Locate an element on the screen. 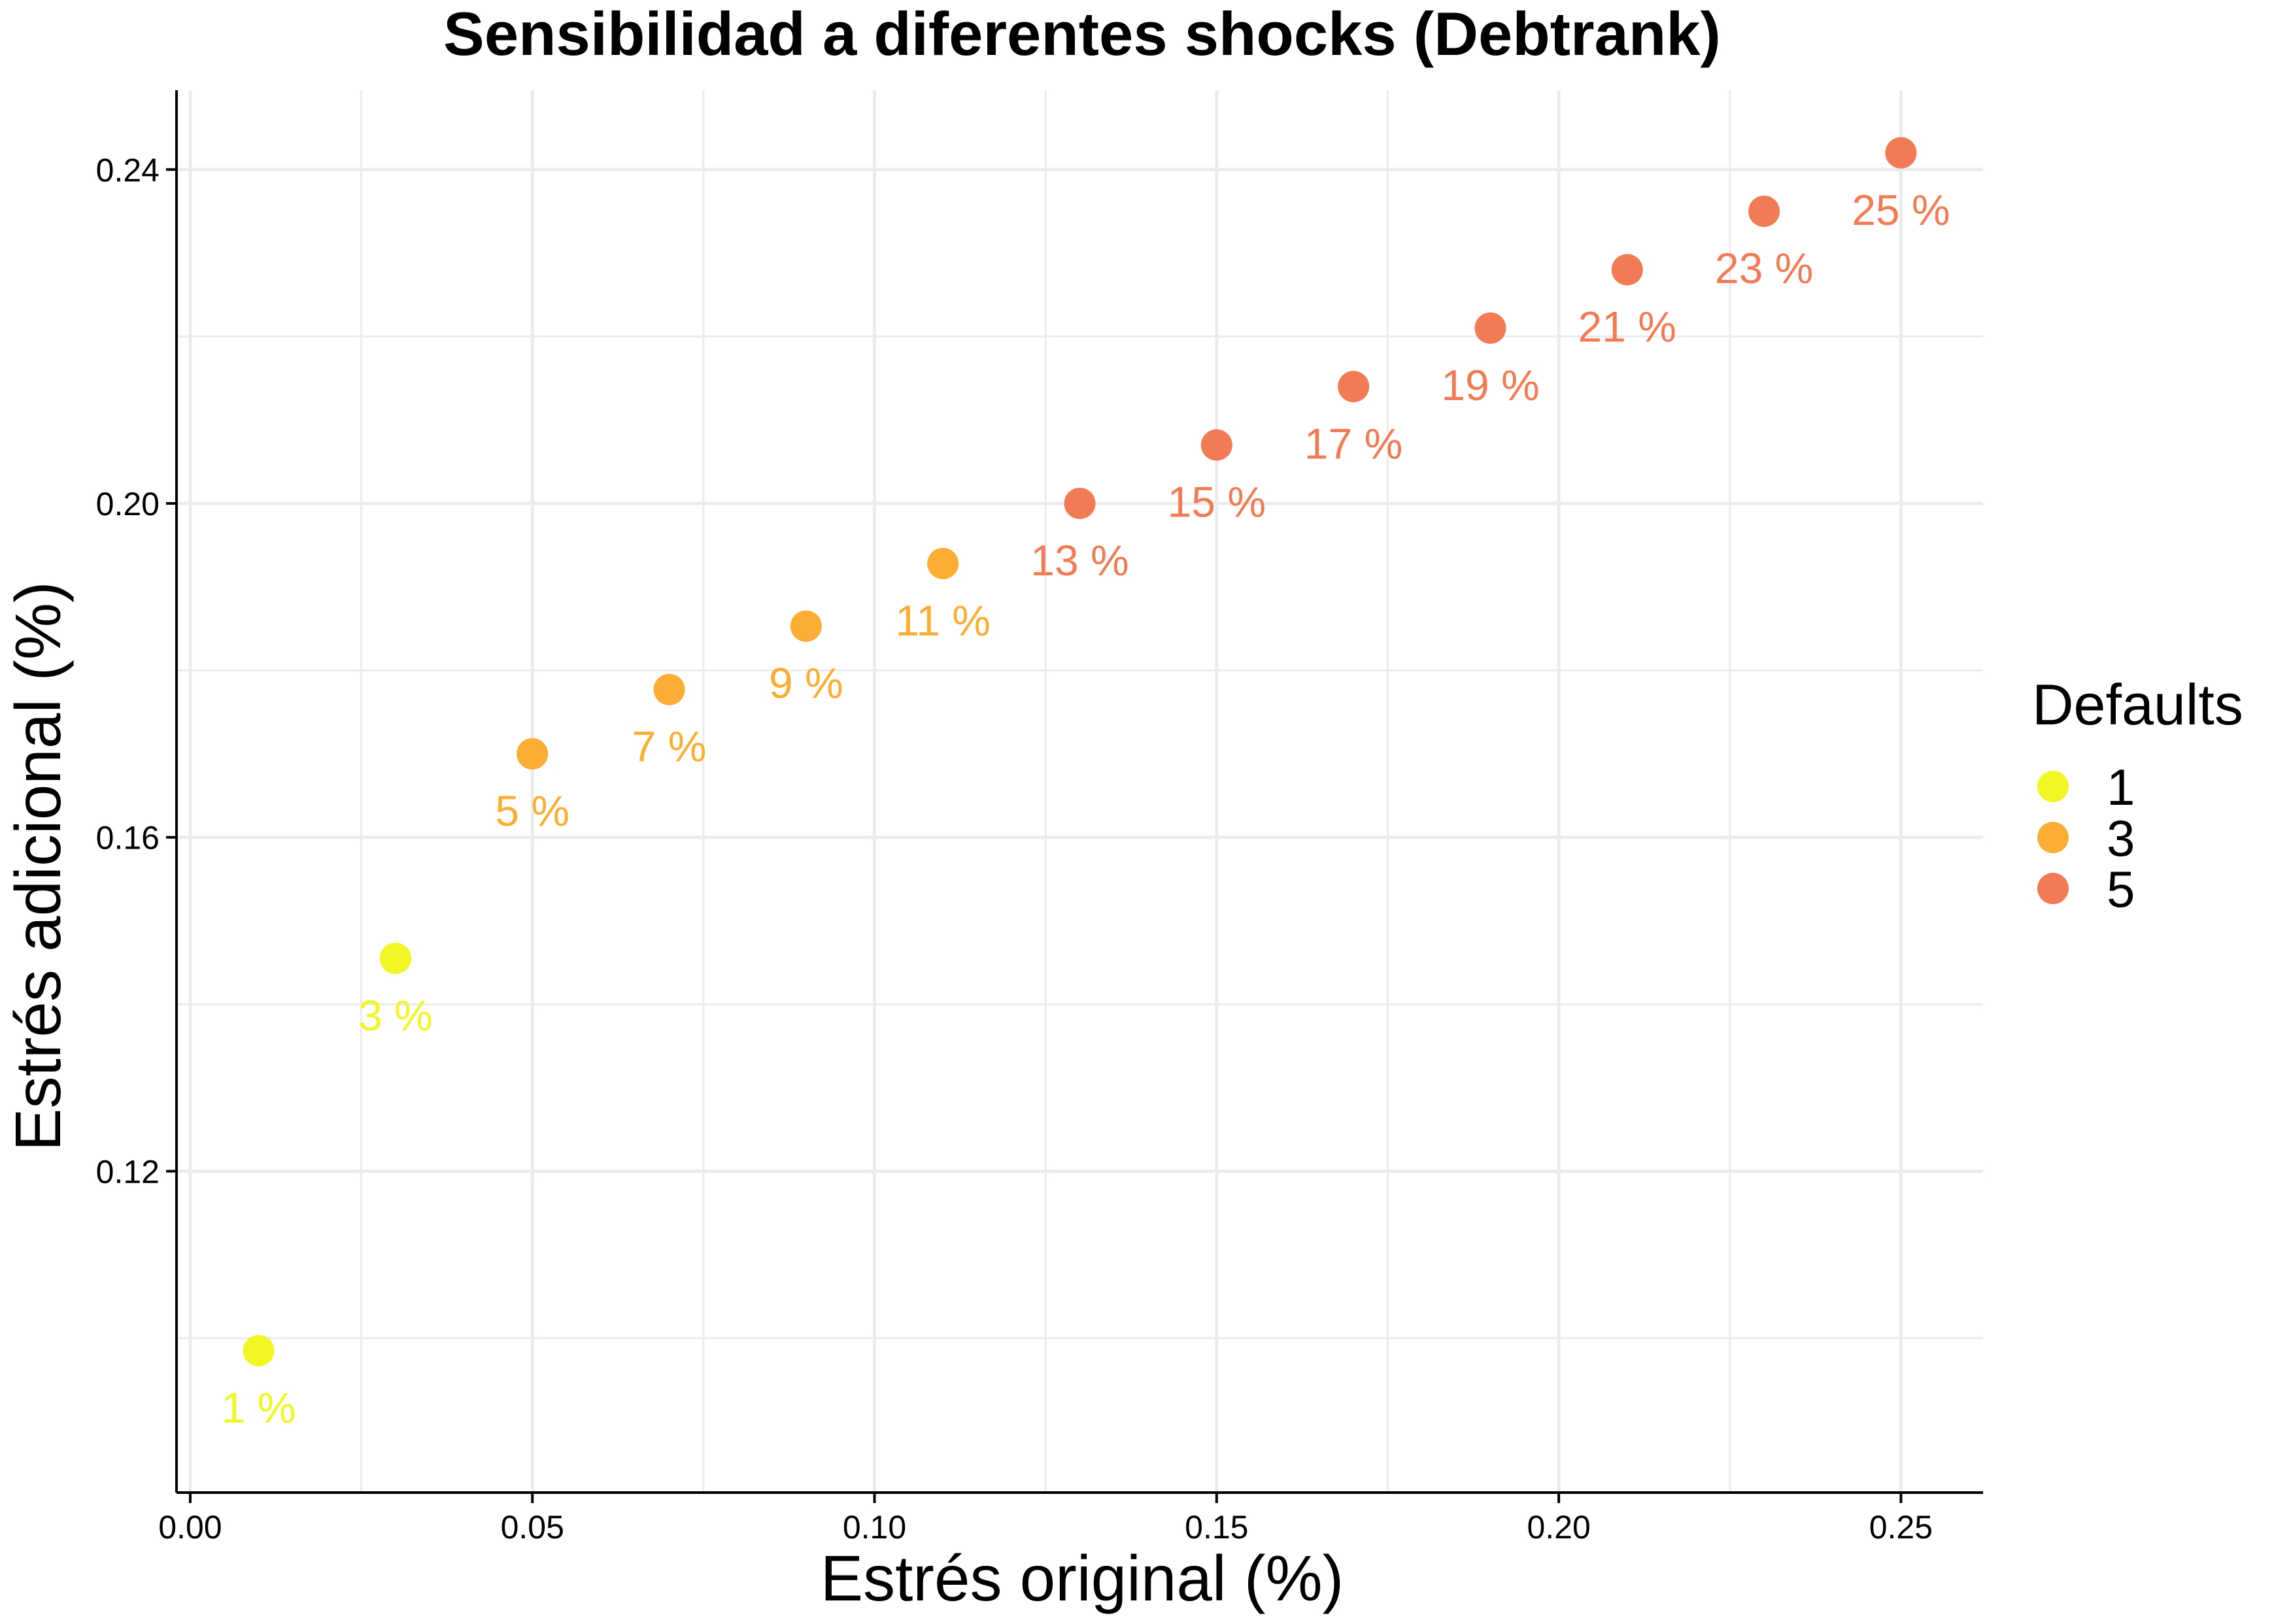  y-tick-label: 0.16 is located at coordinates (128, 838).